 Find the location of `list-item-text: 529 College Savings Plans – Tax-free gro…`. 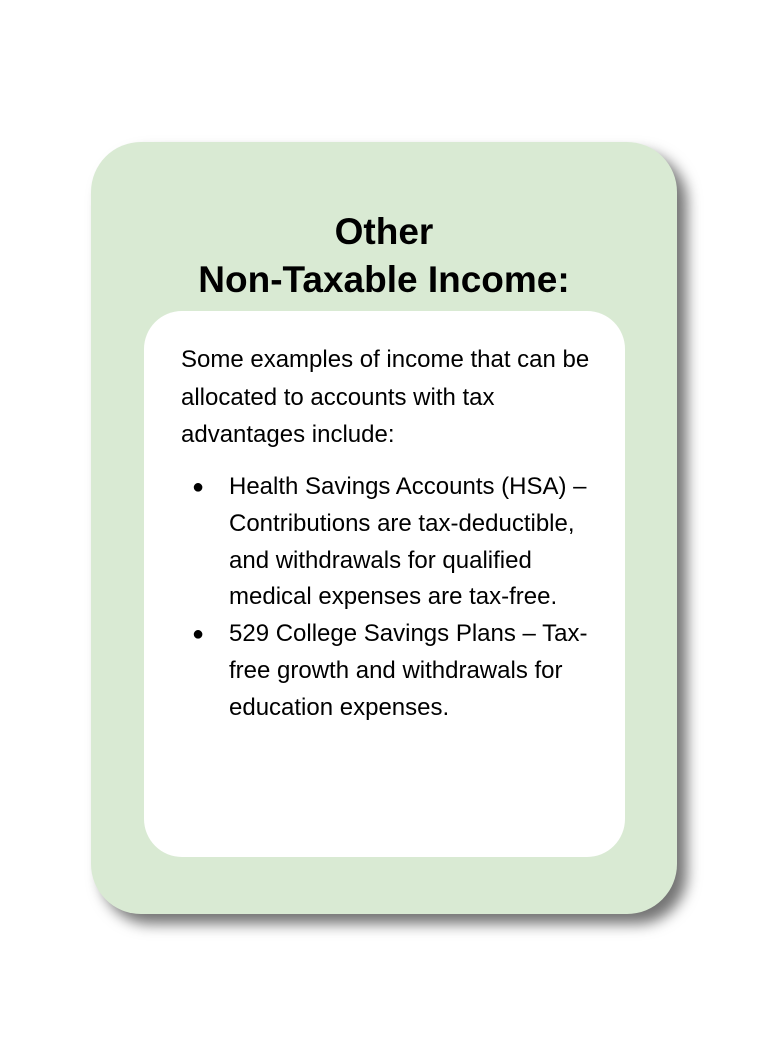

list-item-text: 529 College Savings Plans – Tax-free gro… is located at coordinates (408, 670).